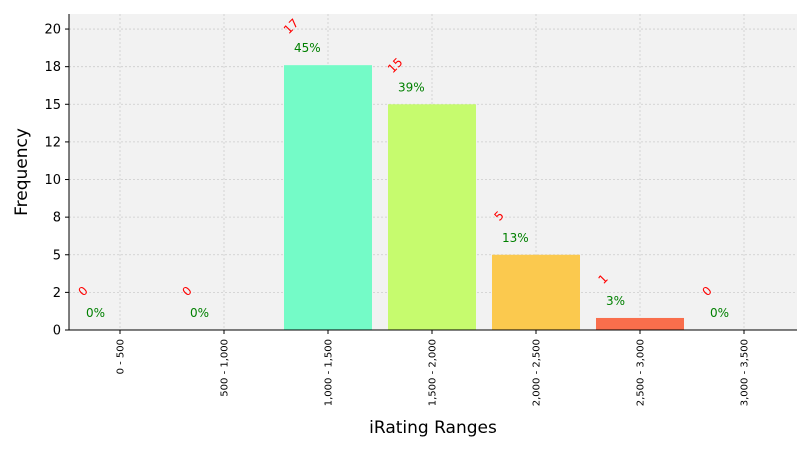 The height and width of the screenshot is (450, 810). What do you see at coordinates (22, 172) in the screenshot?
I see `y-axis-title: Frequency` at bounding box center [22, 172].